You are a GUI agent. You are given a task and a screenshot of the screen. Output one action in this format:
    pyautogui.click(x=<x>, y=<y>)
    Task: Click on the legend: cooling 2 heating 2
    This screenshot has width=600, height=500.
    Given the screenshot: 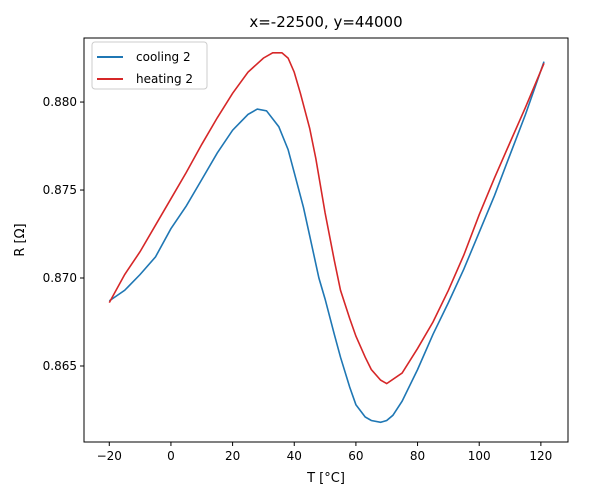 What is the action you would take?
    pyautogui.click(x=149, y=65)
    